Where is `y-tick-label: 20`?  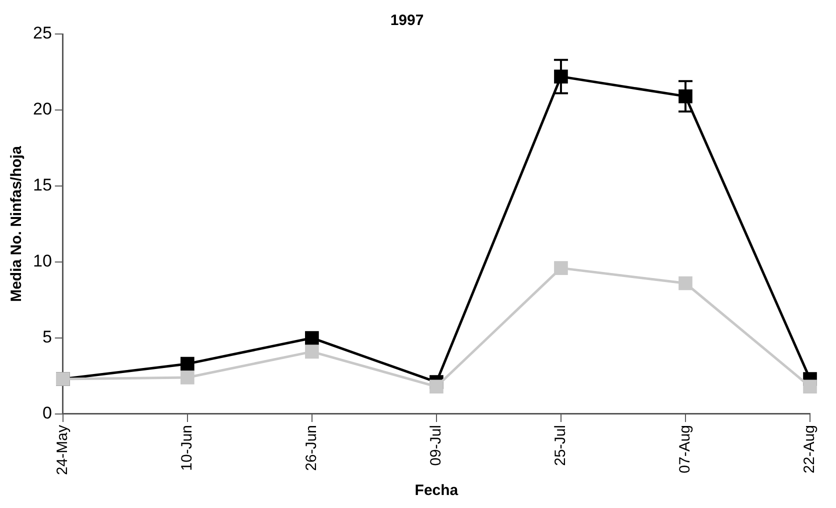
y-tick-label: 20 is located at coordinates (42, 109).